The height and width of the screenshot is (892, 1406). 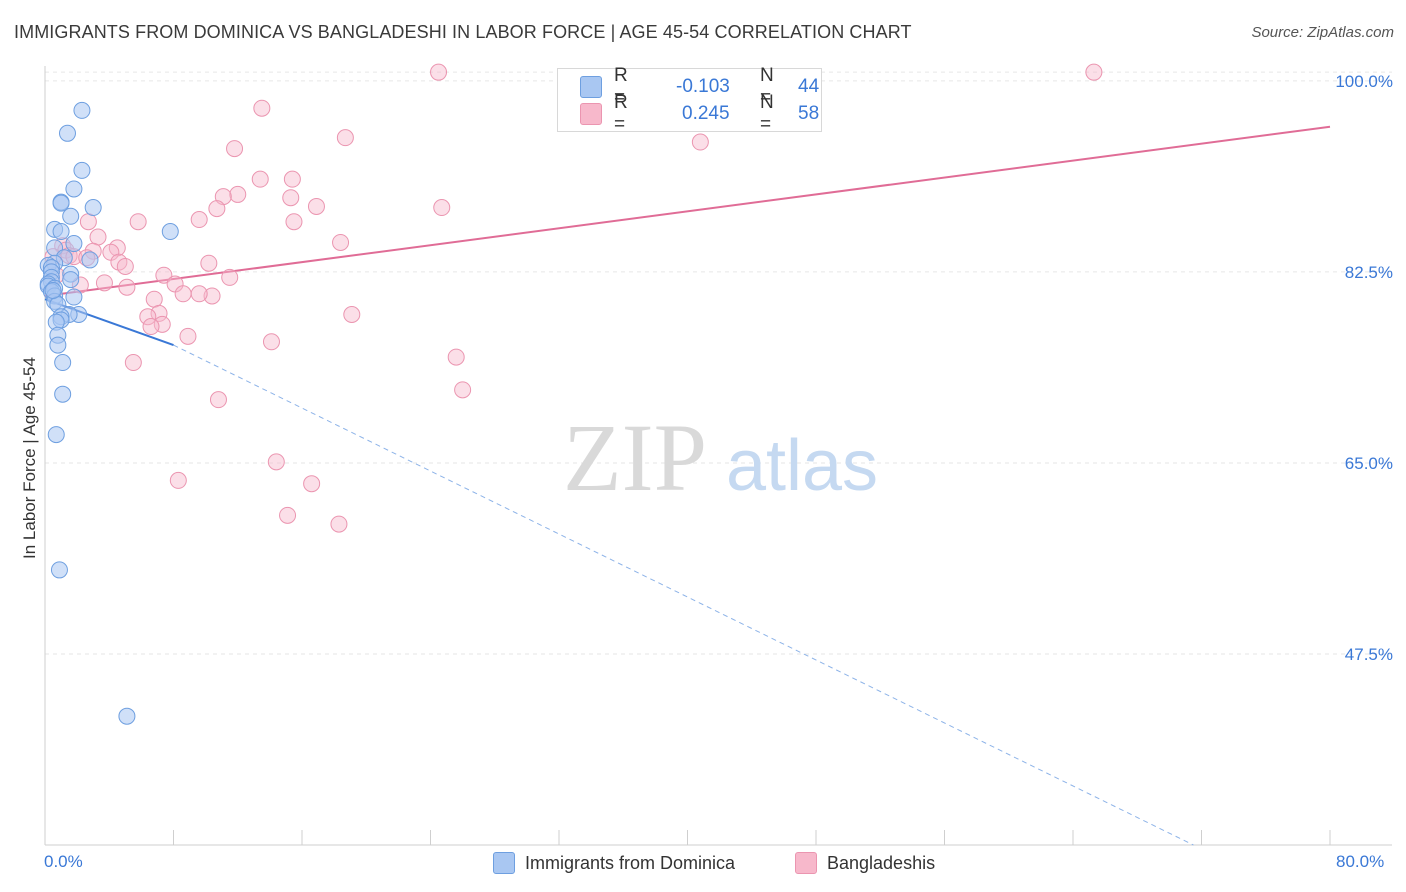 I want to click on r-value: 0.245, so click(x=706, y=113).